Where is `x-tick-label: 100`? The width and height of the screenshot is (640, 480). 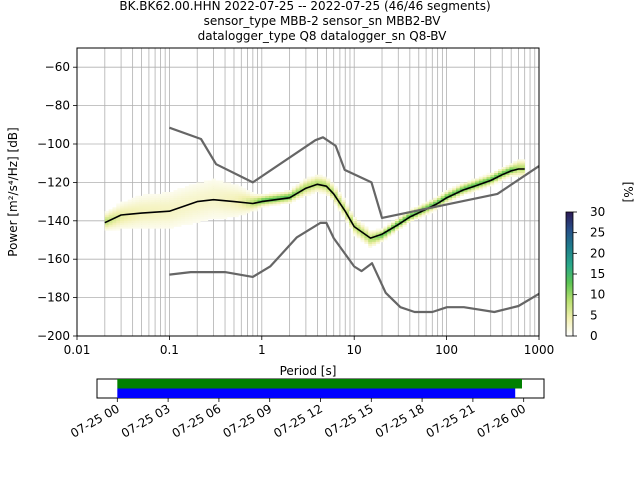 x-tick-label: 100 is located at coordinates (446, 350).